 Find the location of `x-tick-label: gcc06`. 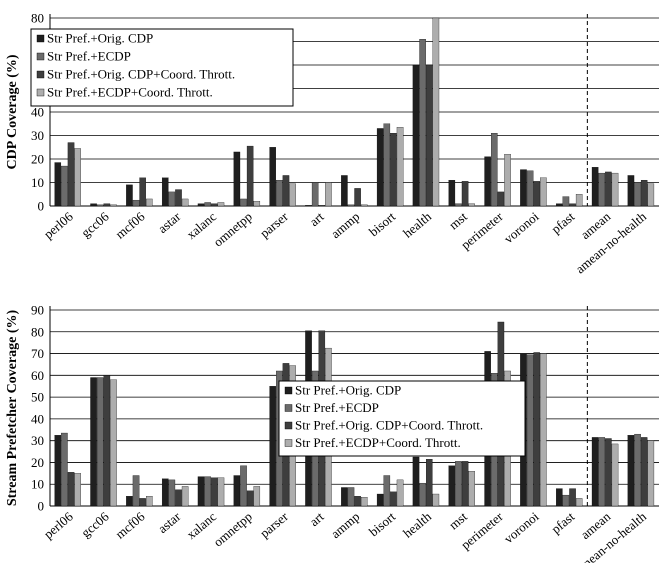

x-tick-label: gcc06 is located at coordinates (95, 224).